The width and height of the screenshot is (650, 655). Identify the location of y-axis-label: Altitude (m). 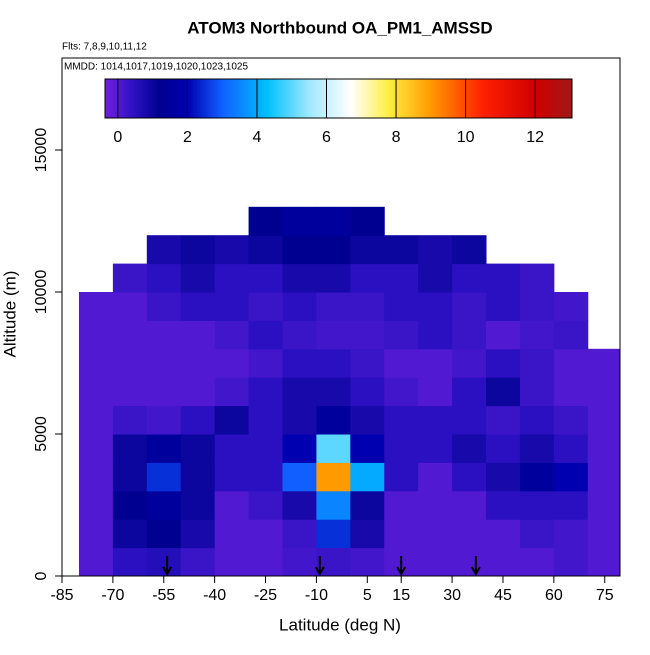
(9, 314).